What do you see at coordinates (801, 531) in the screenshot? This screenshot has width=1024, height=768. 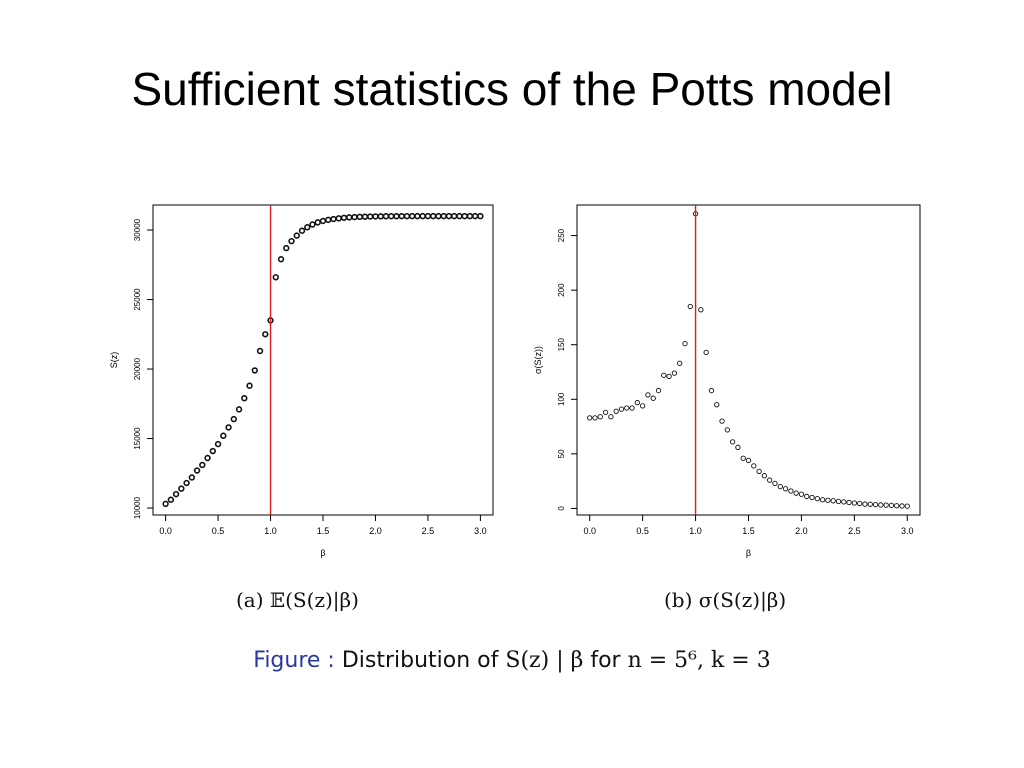 I see `chart-1-x-tick-label: 2.0` at bounding box center [801, 531].